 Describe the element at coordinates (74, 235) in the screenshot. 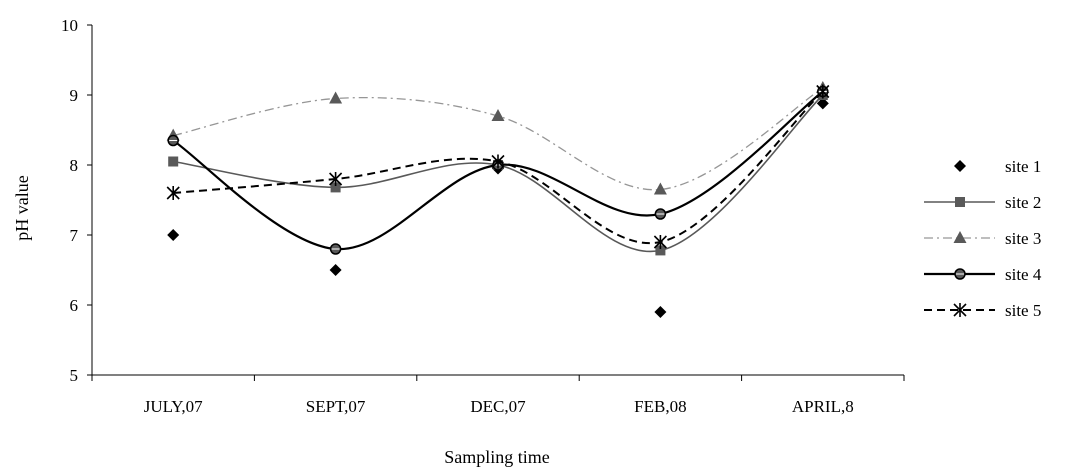

I see `y-tick-label: 7` at that location.